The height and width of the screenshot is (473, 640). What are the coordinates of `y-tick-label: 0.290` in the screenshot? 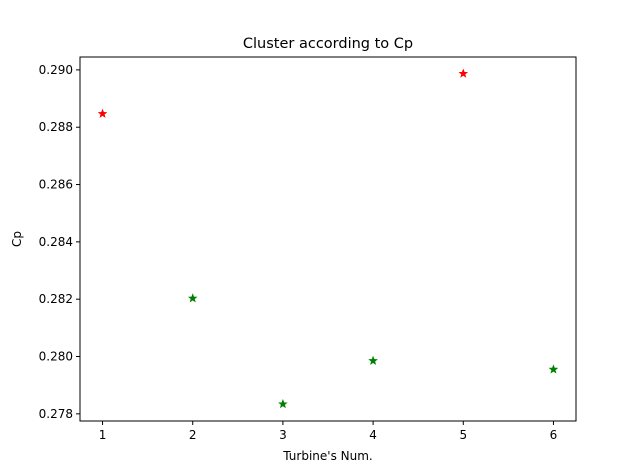 It's located at (56, 70).